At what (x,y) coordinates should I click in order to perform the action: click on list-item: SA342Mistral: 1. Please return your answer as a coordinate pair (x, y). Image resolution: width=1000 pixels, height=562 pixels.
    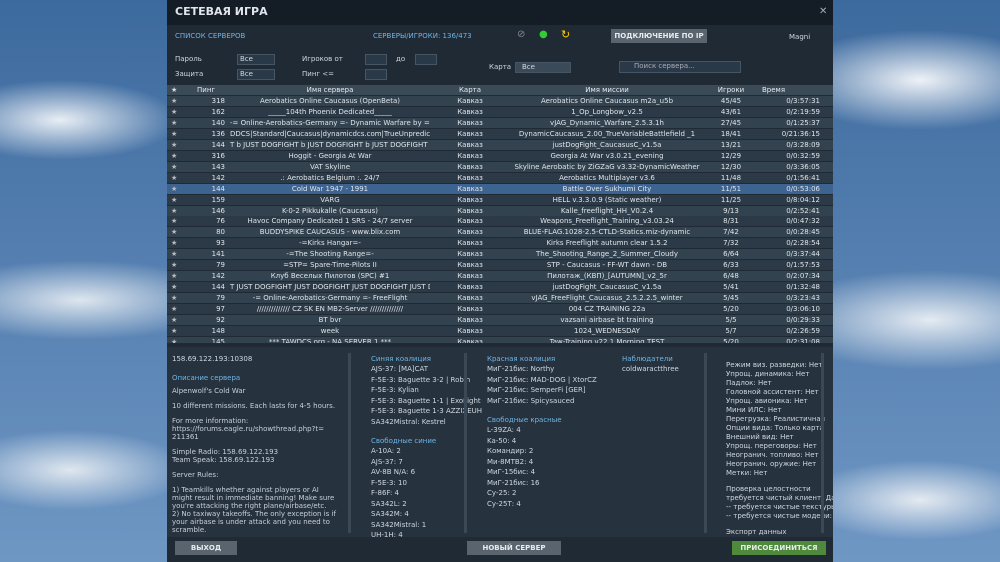
    Looking at the image, I should click on (399, 524).